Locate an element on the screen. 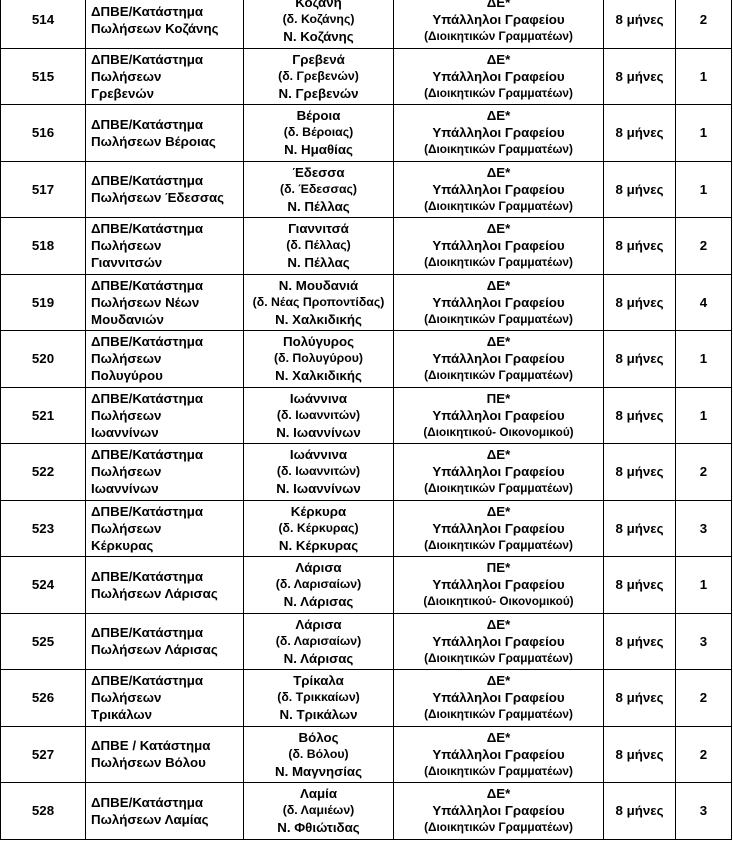 This screenshot has height=865, width=733. city: Λαμία is located at coordinates (318, 794).